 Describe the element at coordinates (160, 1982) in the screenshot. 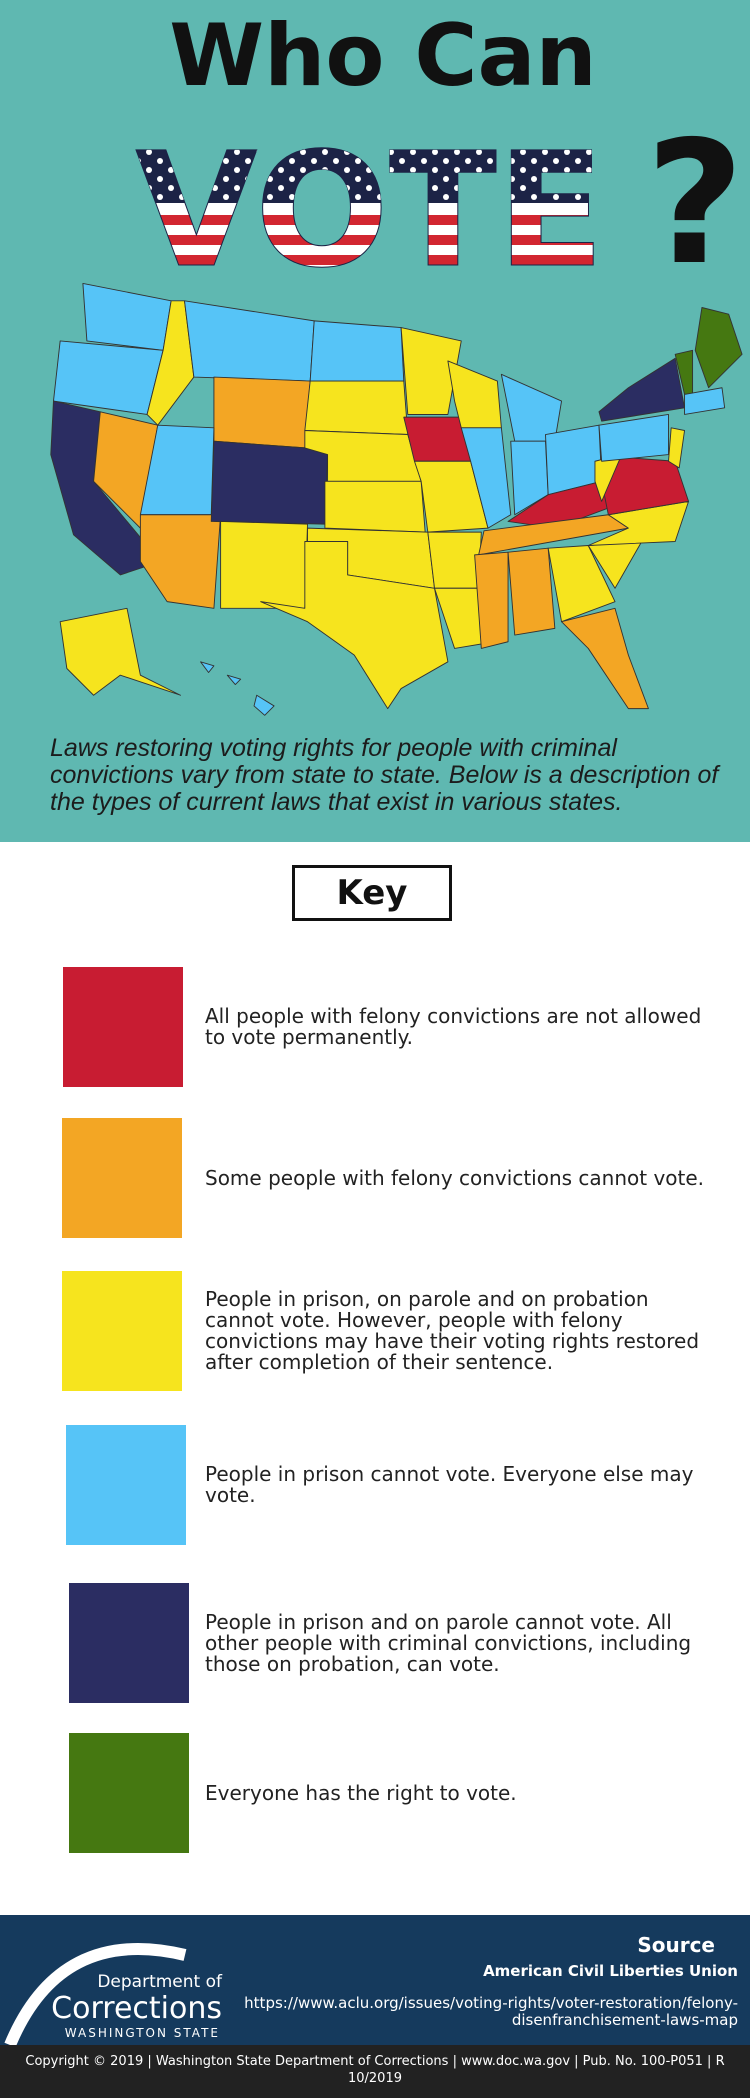

I see `logo-line1: Department of` at that location.